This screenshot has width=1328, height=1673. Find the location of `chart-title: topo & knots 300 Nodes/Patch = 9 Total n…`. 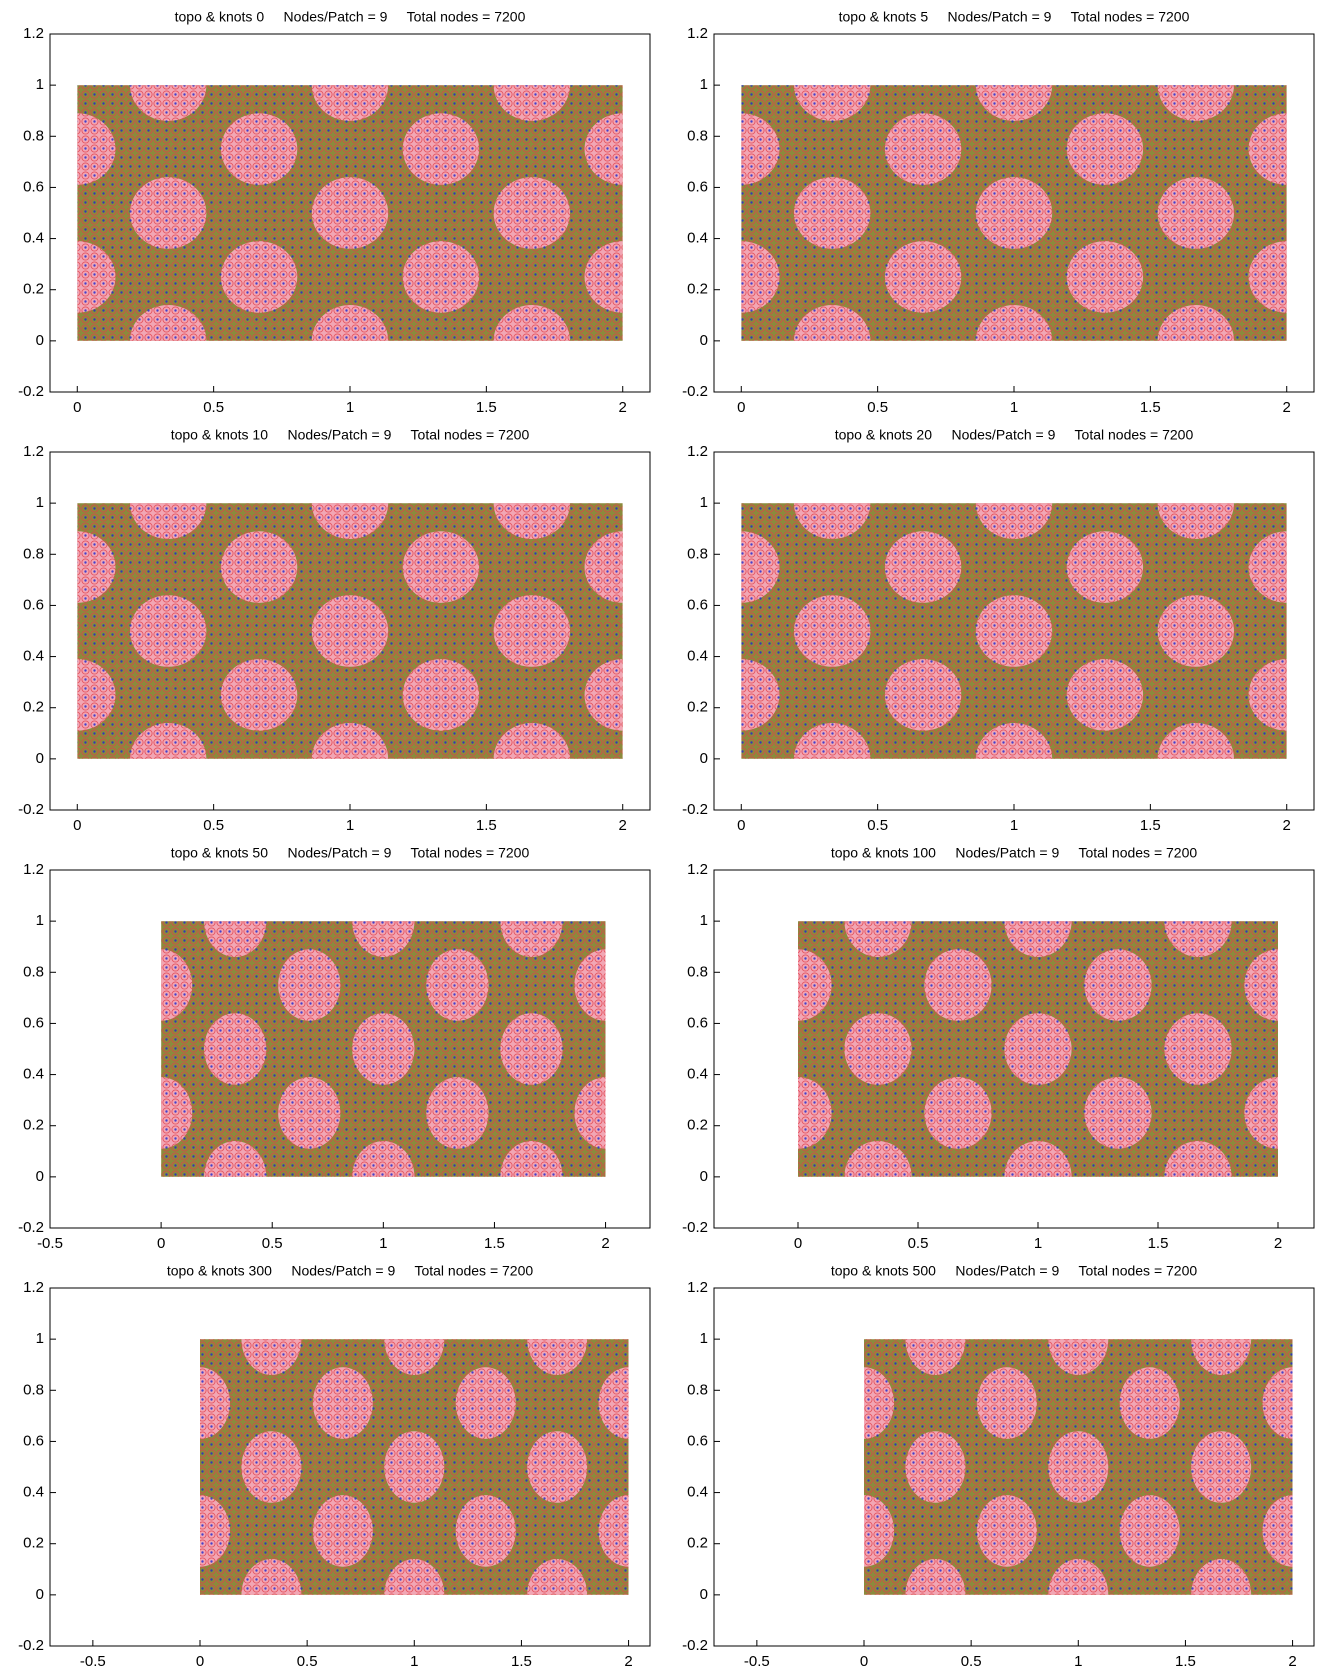

chart-title: topo & knots 300 Nodes/Patch = 9 Total n… is located at coordinates (350, 1271).